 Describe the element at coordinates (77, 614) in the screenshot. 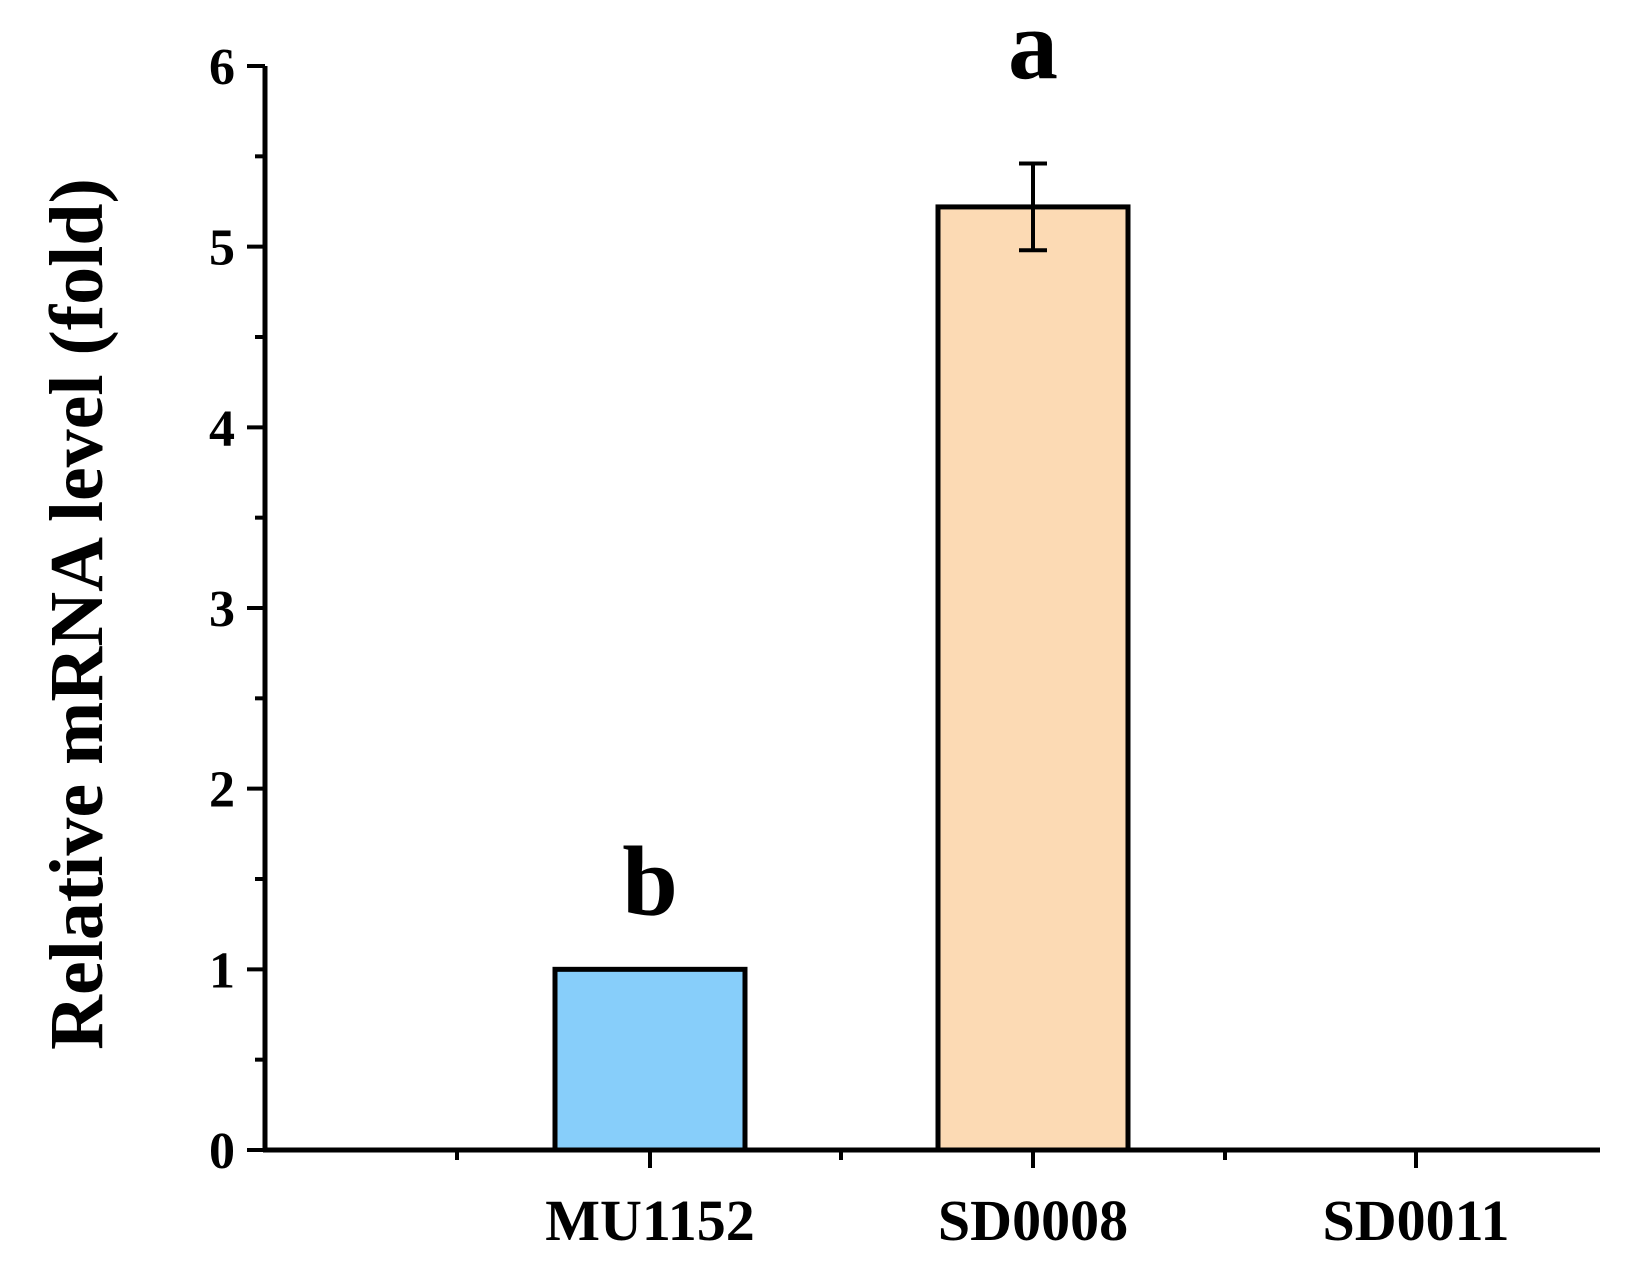

I see `y-axis-label: Relative mRNA level (fold)` at that location.